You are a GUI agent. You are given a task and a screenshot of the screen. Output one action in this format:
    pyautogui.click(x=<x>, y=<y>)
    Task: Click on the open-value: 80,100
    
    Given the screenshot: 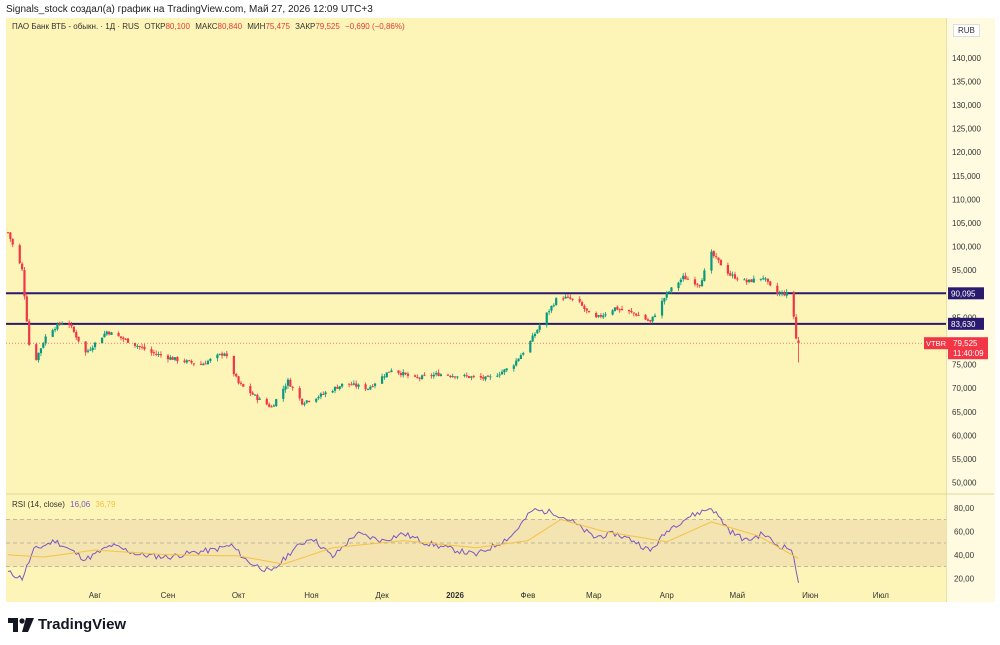 What is the action you would take?
    pyautogui.click(x=177, y=26)
    